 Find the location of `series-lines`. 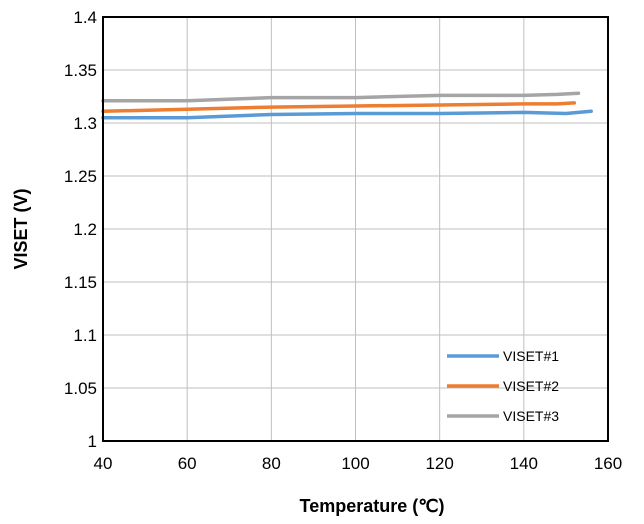

series-lines is located at coordinates (347, 105).